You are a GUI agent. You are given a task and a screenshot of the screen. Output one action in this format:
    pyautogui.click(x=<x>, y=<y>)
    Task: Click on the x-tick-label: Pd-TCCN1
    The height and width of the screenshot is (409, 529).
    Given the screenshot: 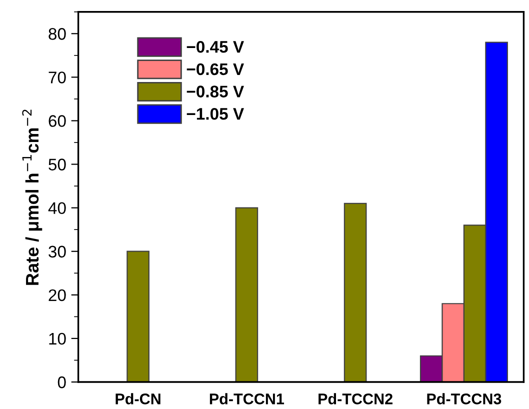 What is the action you would take?
    pyautogui.click(x=247, y=398)
    